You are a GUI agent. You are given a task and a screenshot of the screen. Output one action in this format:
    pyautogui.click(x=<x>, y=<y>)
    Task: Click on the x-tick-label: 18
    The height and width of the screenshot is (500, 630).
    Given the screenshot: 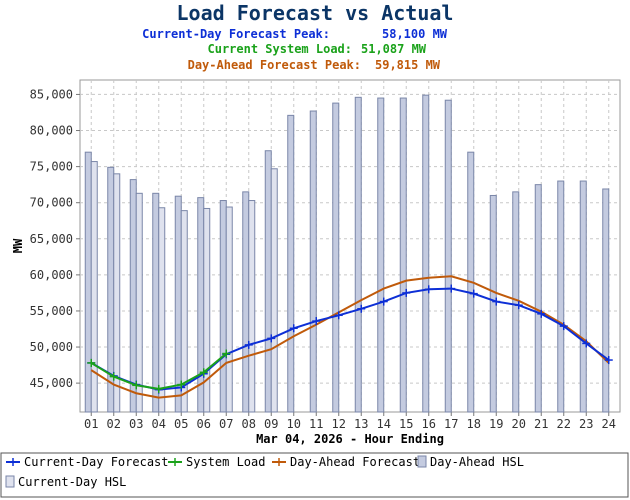 What is the action you would take?
    pyautogui.click(x=474, y=424)
    